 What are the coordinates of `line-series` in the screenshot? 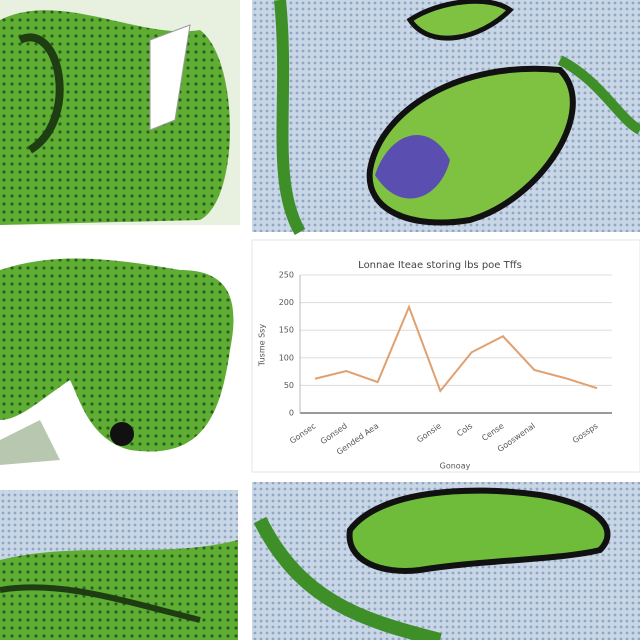 It's located at (456, 348).